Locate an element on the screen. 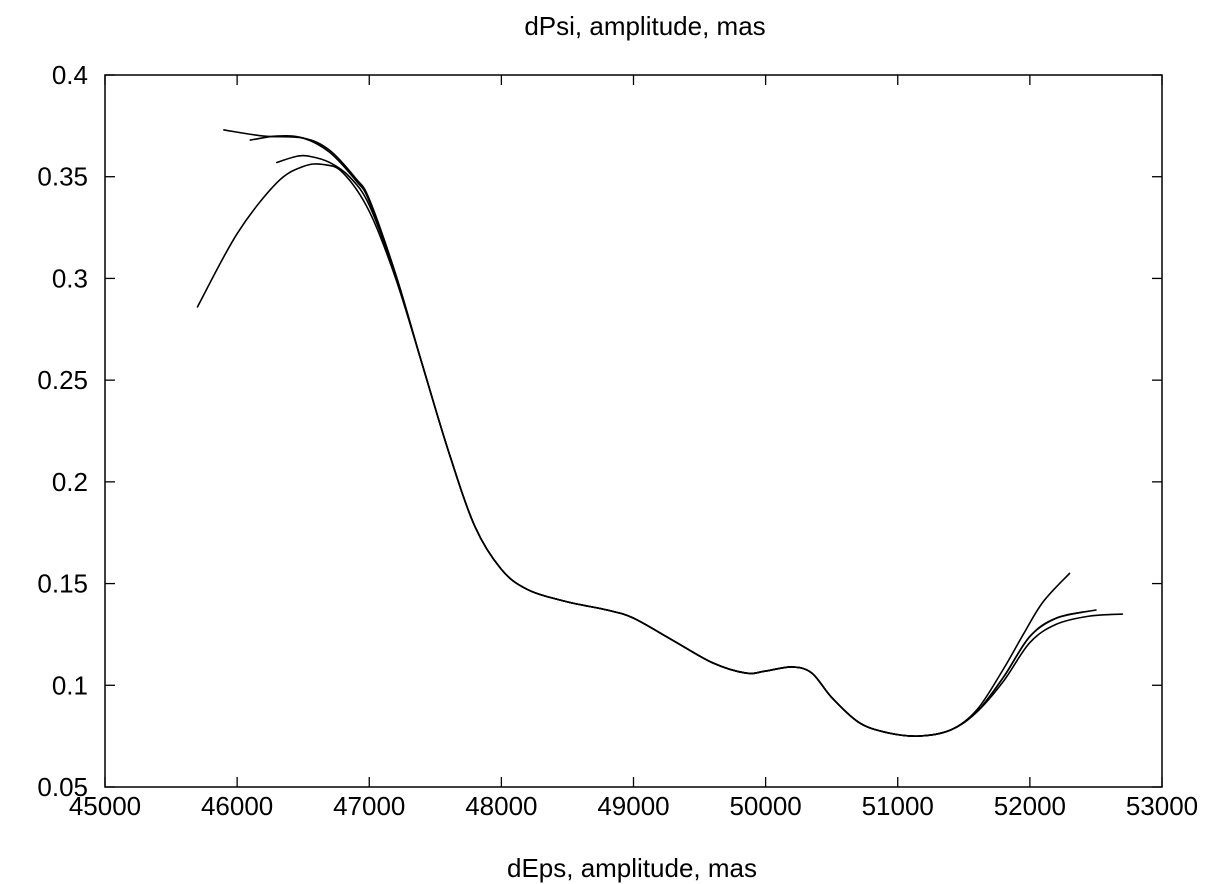  x-tick-label: 49000 is located at coordinates (633, 806).